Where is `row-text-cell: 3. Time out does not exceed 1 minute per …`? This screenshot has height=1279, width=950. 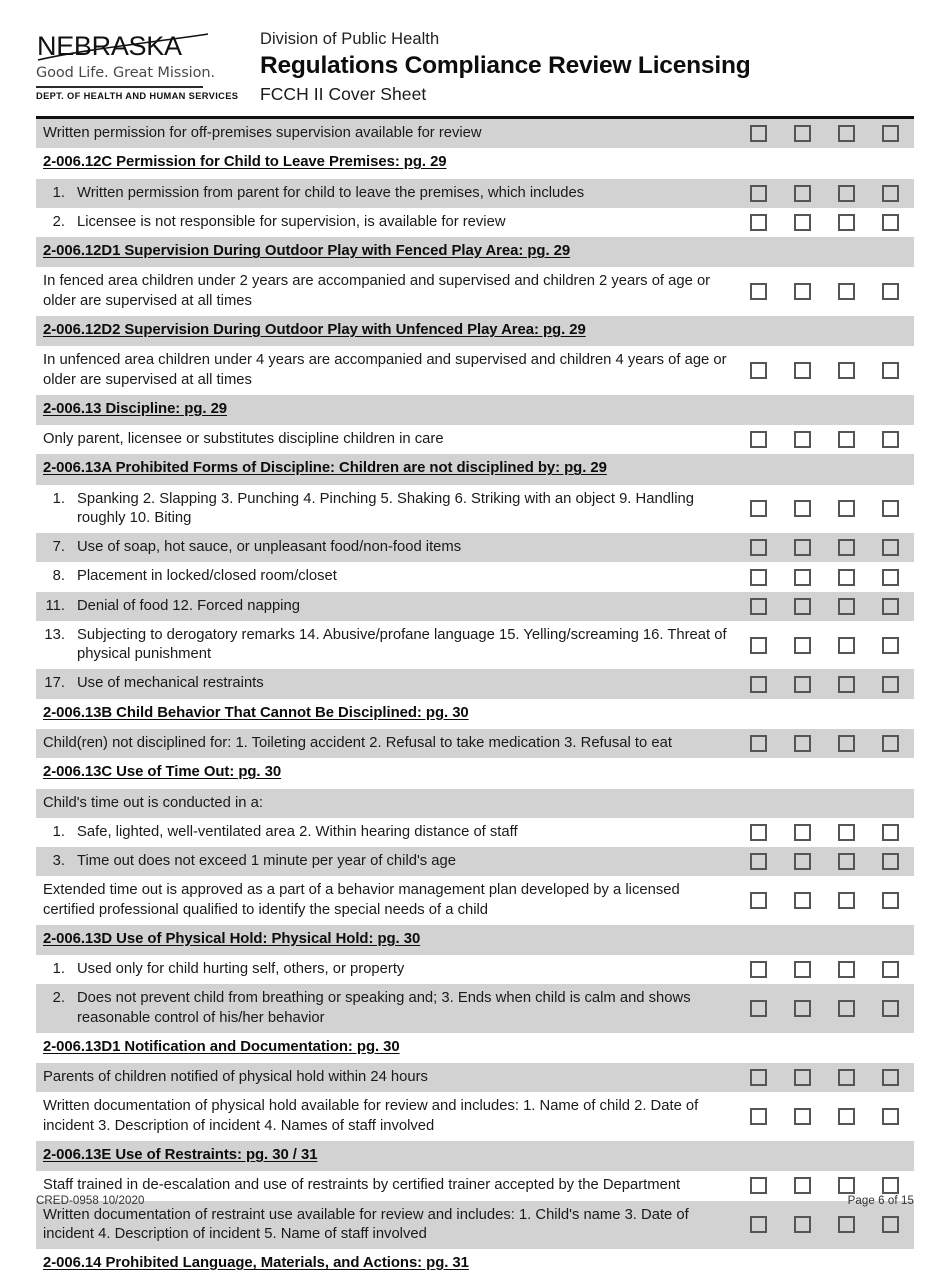
row-text-cell: 3. Time out does not exceed 1 minute per … is located at coordinates (386, 861).